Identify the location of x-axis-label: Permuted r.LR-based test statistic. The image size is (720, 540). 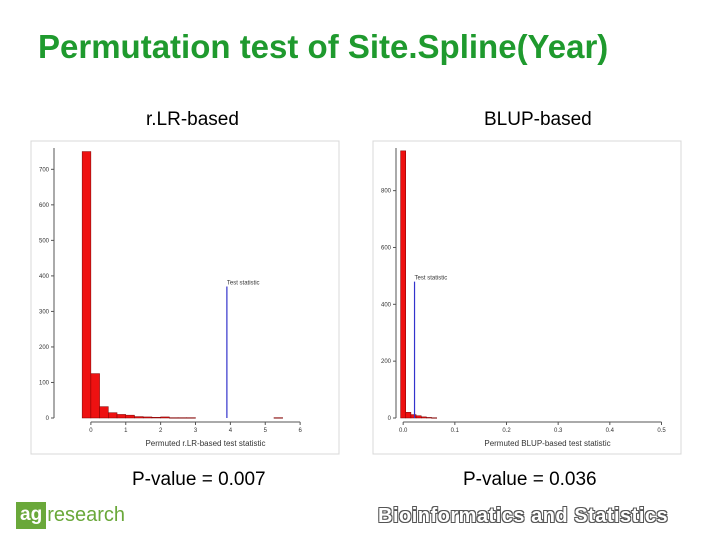
(205, 443).